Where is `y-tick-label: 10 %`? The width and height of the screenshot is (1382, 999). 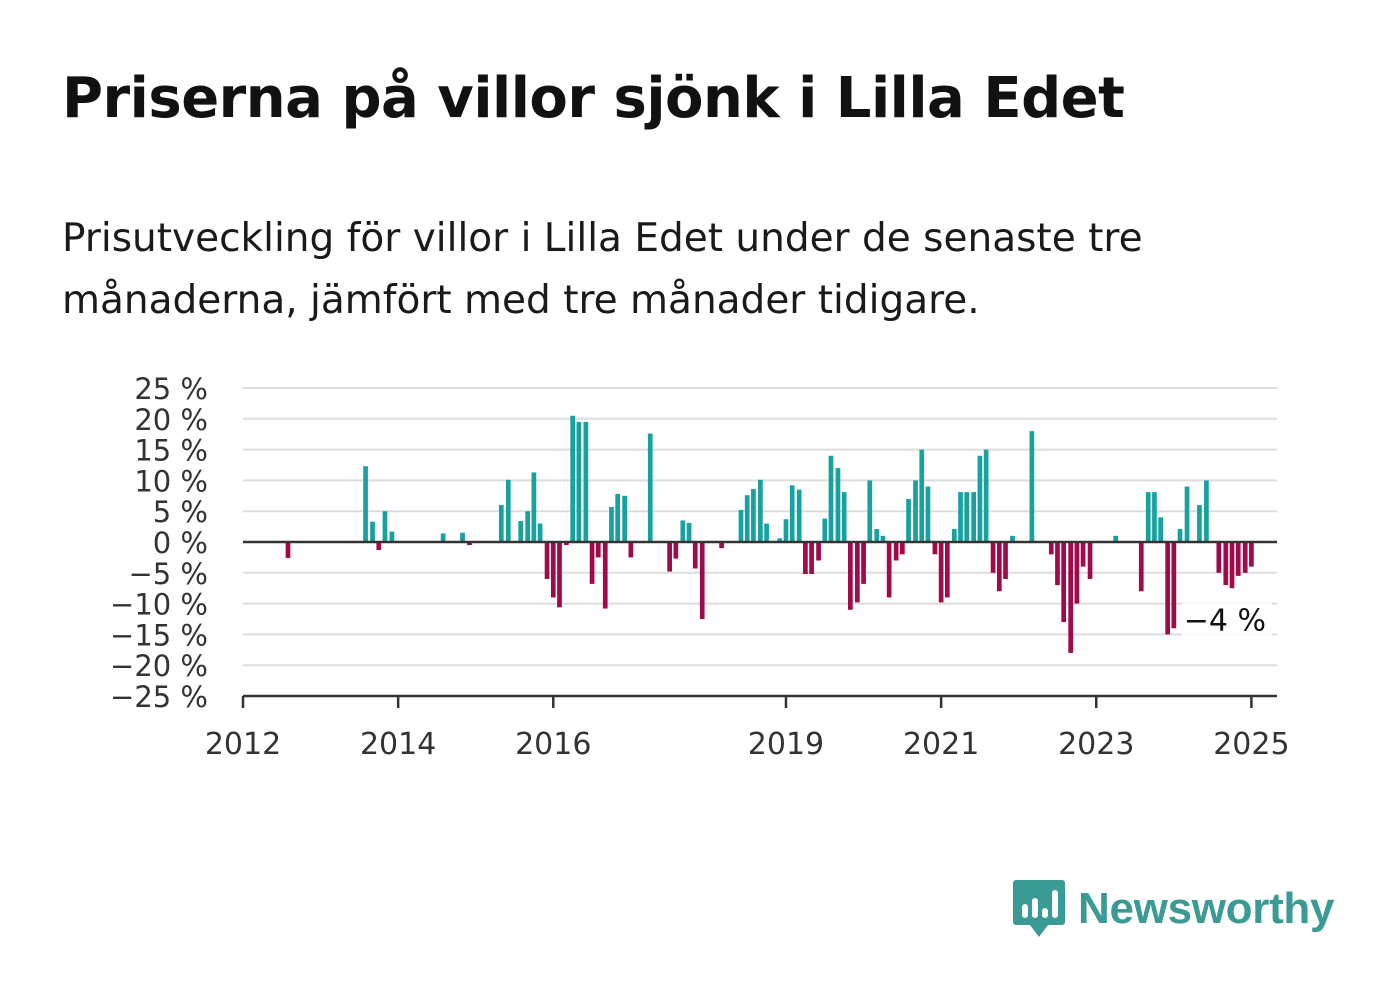 y-tick-label: 10 % is located at coordinates (171, 481).